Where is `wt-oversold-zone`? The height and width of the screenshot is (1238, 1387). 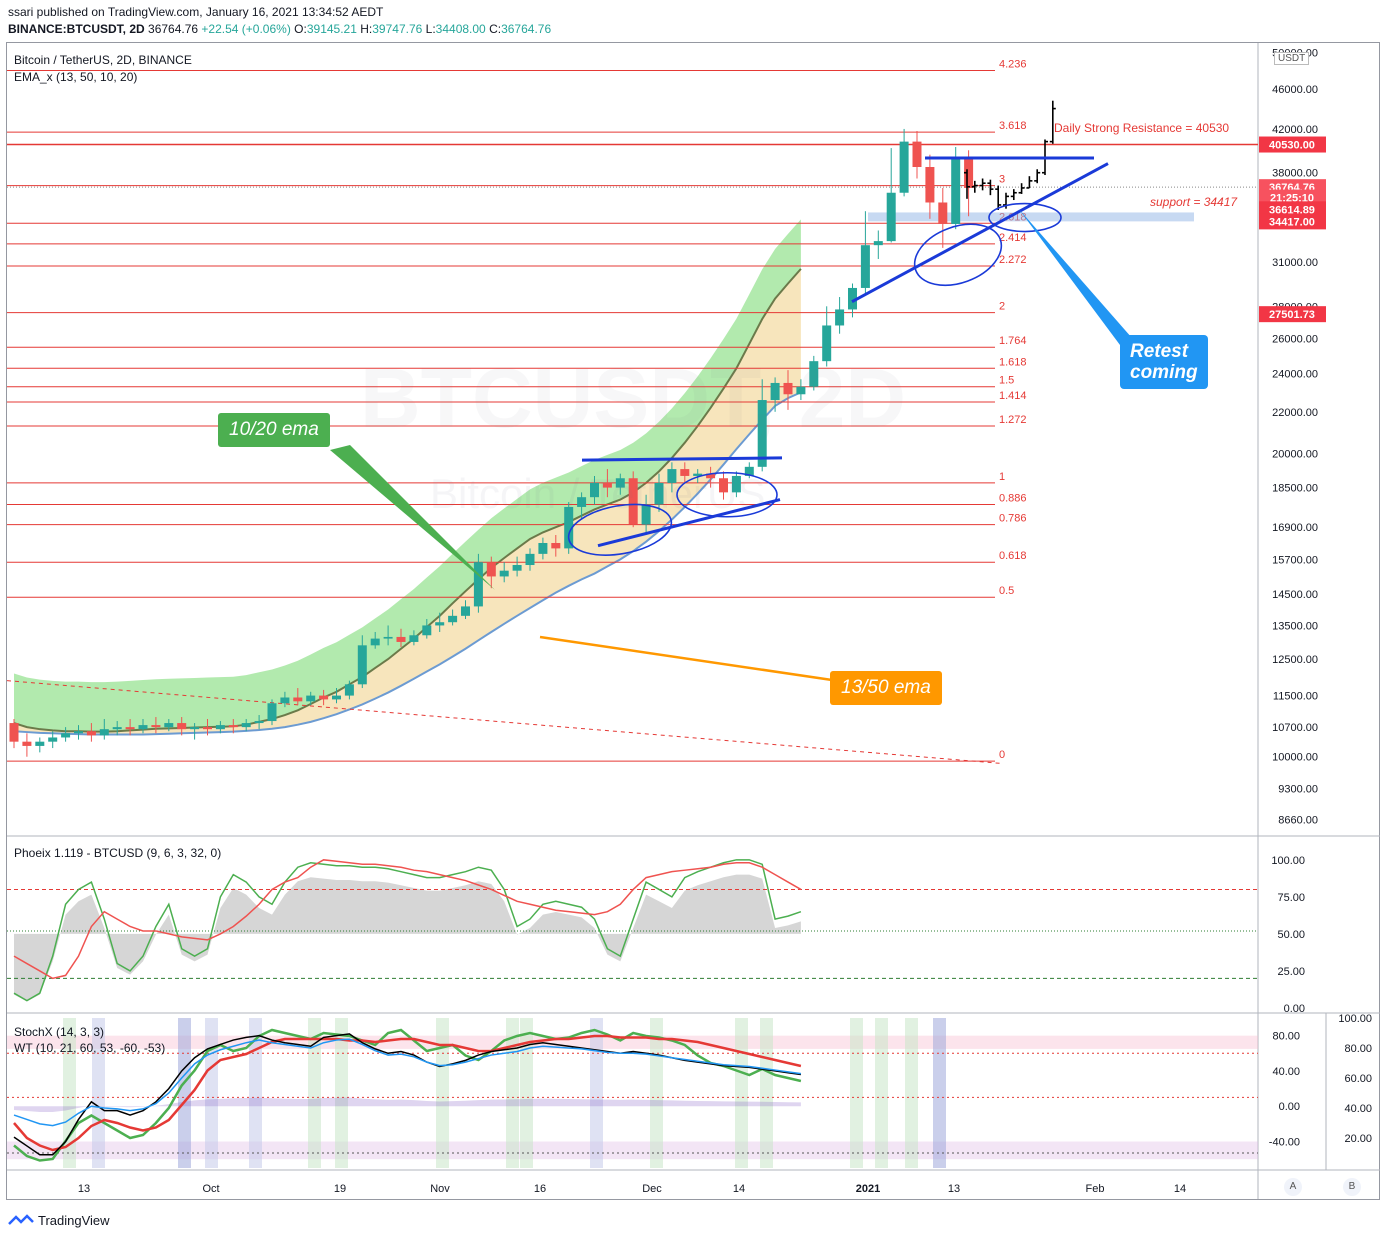
wt-oversold-zone is located at coordinates (632, 1150).